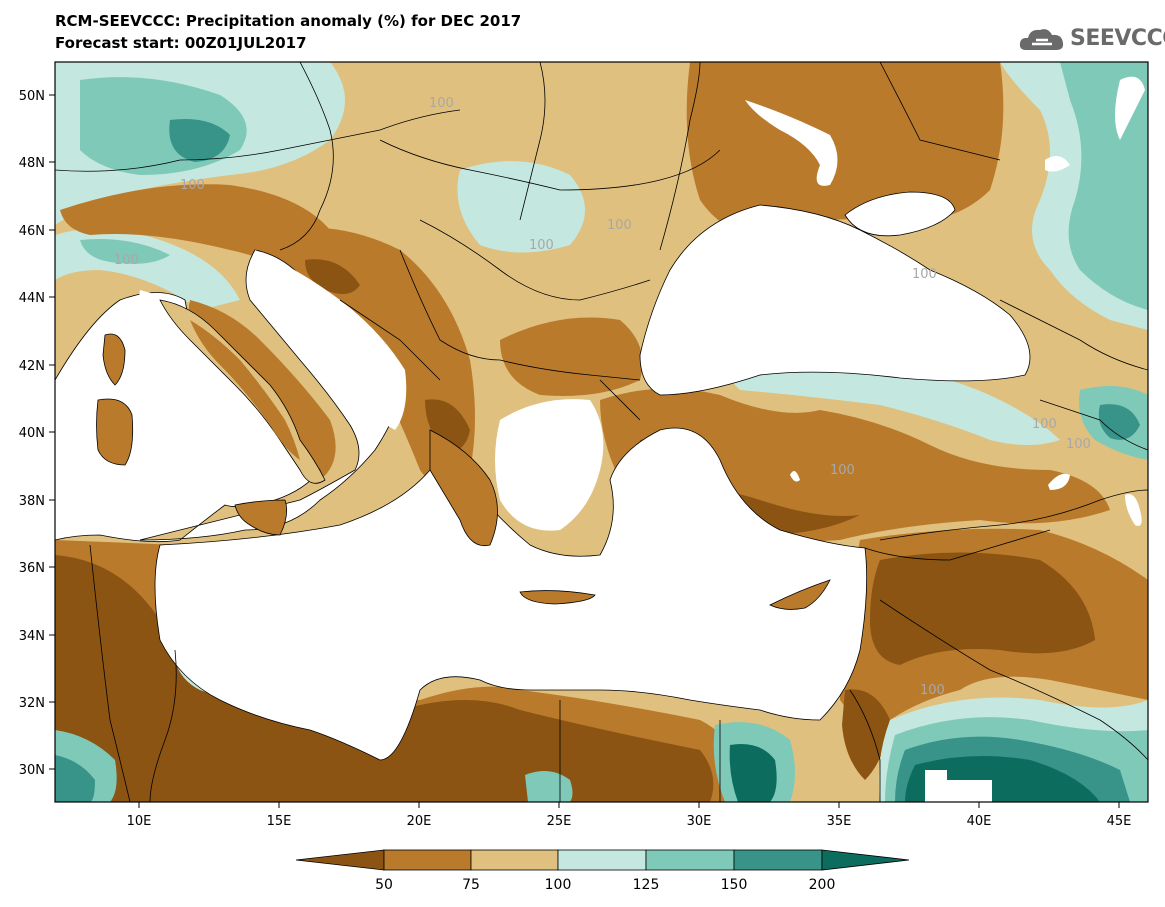  What do you see at coordinates (245, 390) in the screenshot?
I see `italy-dry` at bounding box center [245, 390].